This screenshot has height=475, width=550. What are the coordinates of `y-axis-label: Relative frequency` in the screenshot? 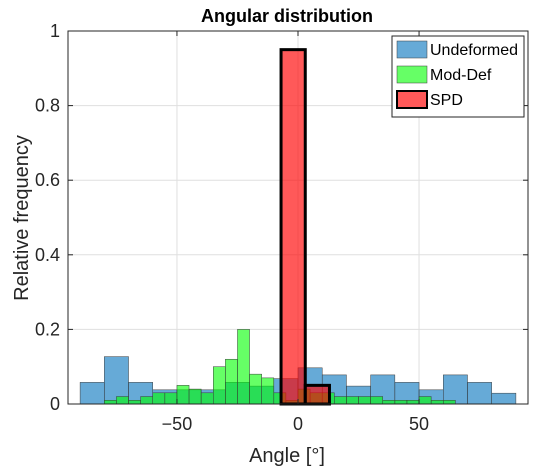 It's located at (22, 218).